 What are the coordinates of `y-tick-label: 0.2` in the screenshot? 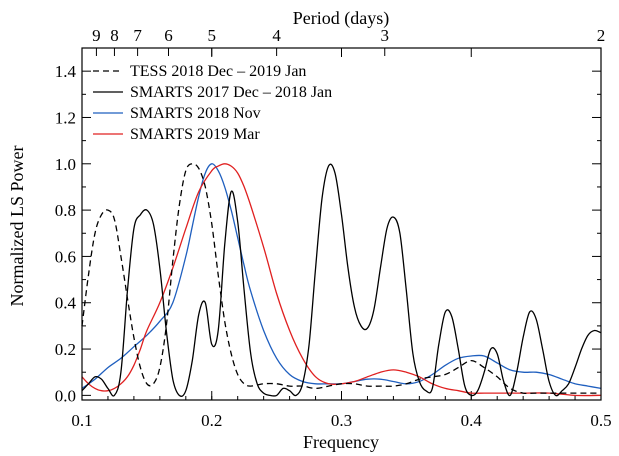 It's located at (65, 349).